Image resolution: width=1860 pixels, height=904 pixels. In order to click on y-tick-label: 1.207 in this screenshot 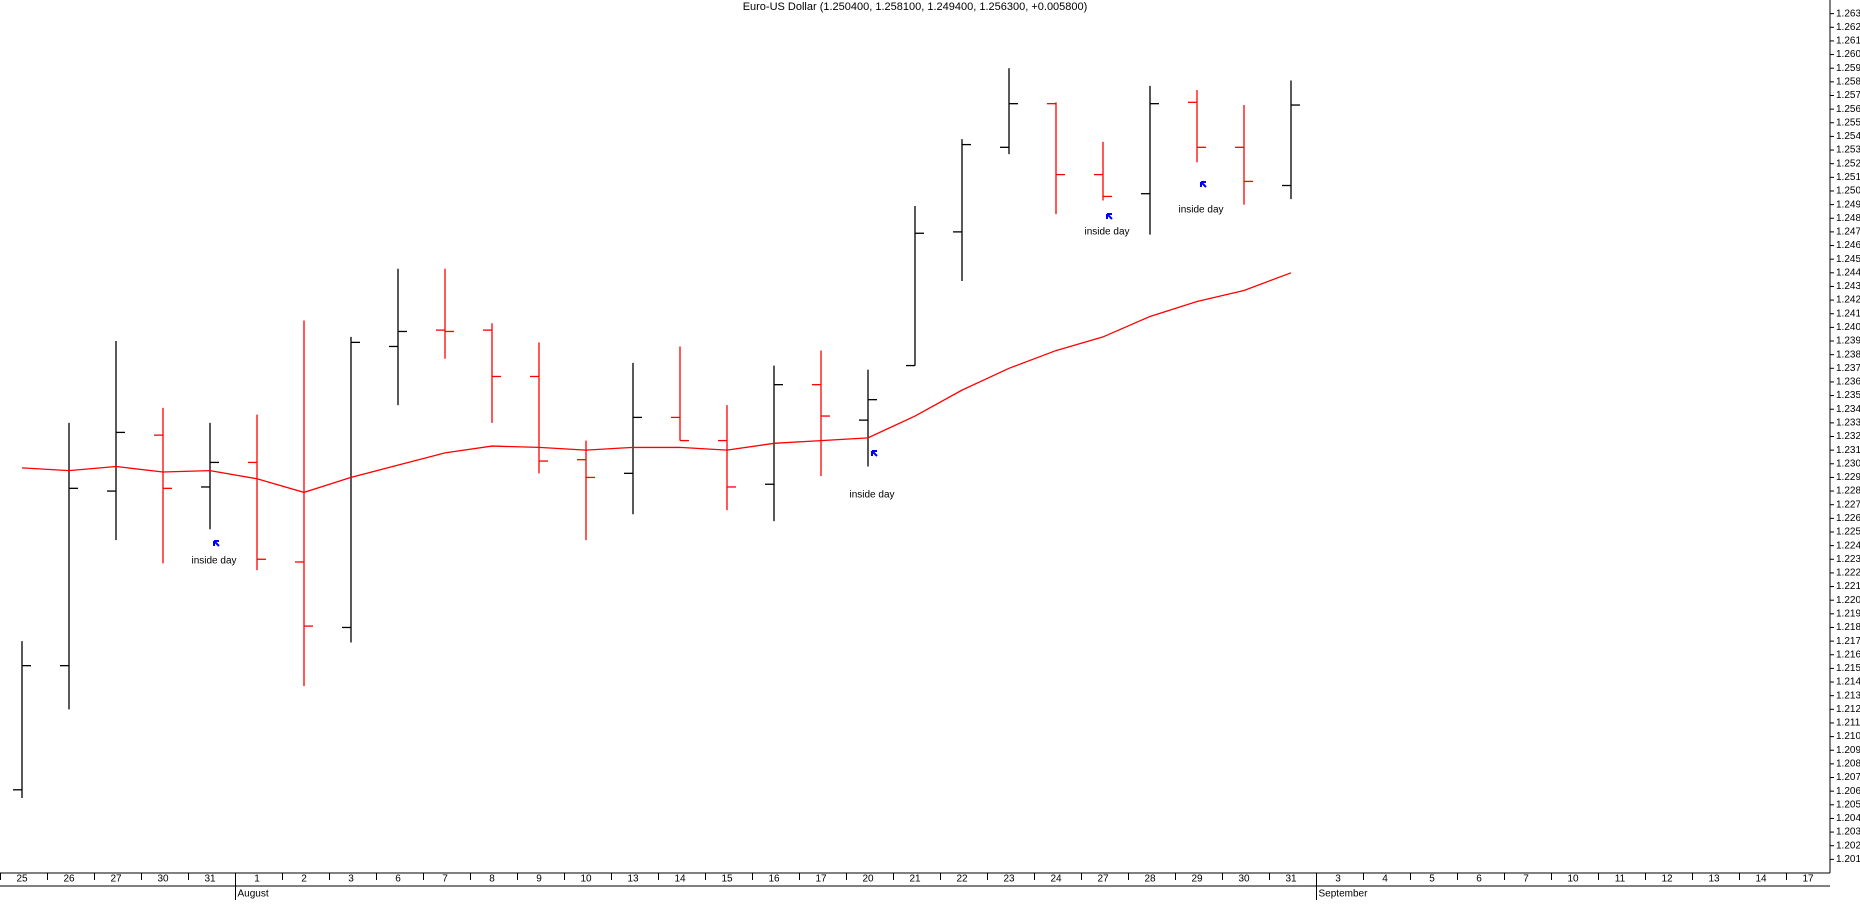, I will do `click(1848, 777)`.